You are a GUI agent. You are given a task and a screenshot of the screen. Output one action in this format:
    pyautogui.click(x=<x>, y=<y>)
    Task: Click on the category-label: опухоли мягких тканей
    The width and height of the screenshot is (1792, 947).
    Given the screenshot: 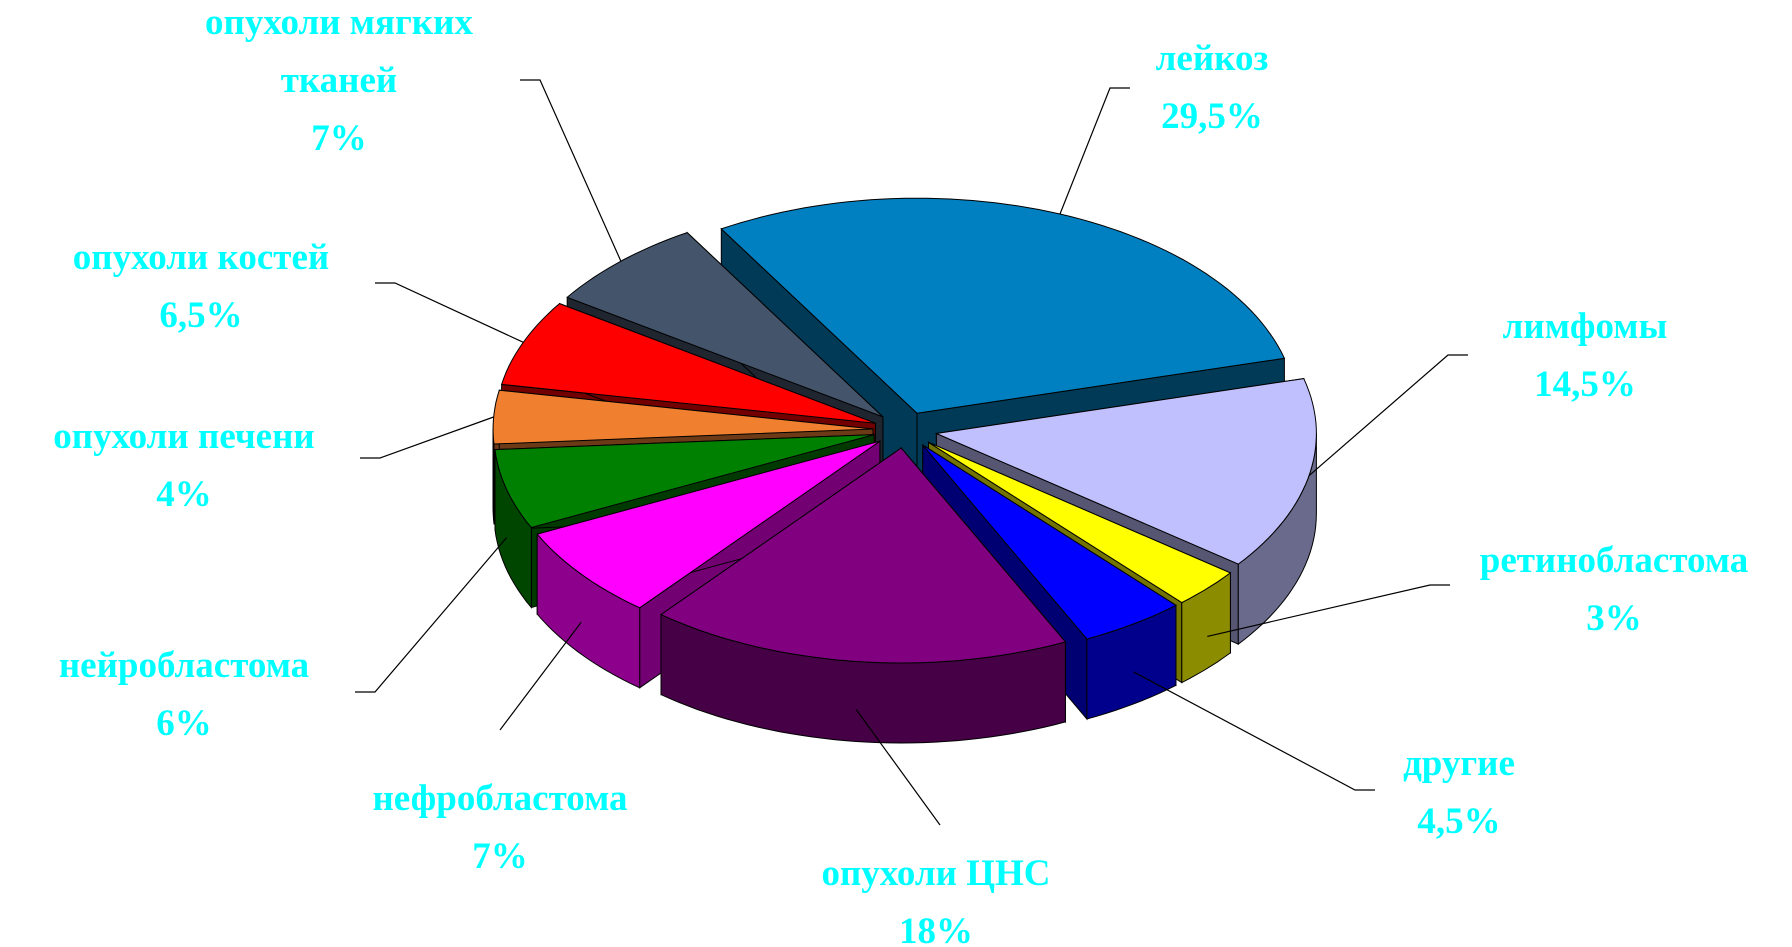 What is the action you would take?
    pyautogui.click(x=339, y=51)
    